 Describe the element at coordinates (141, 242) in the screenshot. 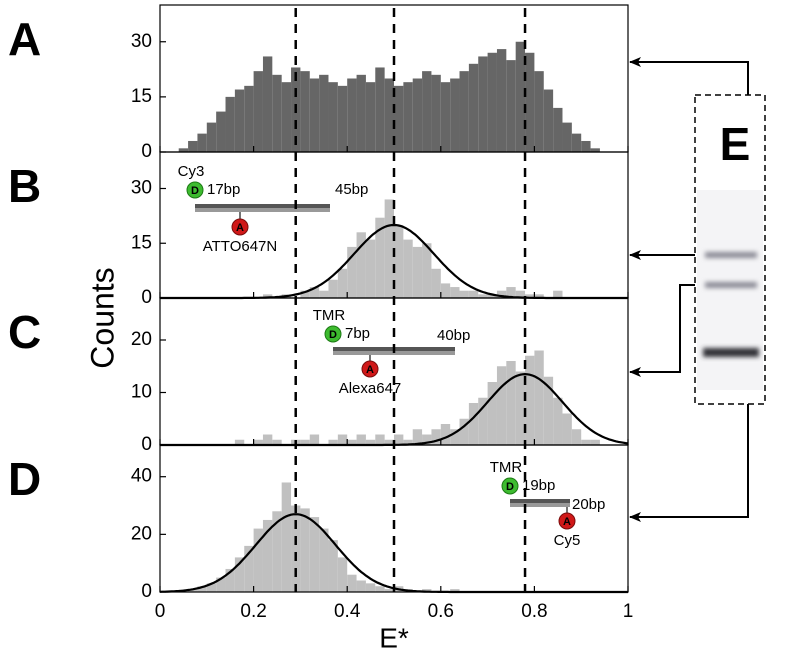

I see `y-tick-label: 15` at that location.